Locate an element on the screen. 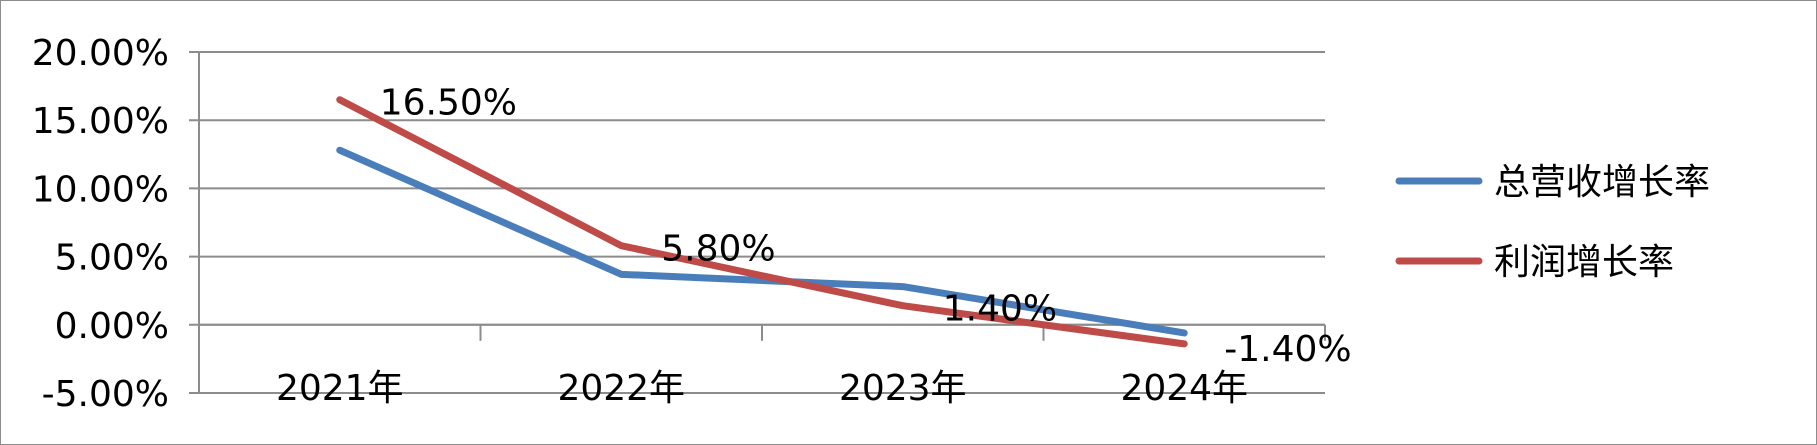 The image size is (1817, 445). legend-label: 利润增长率 is located at coordinates (1584, 262).